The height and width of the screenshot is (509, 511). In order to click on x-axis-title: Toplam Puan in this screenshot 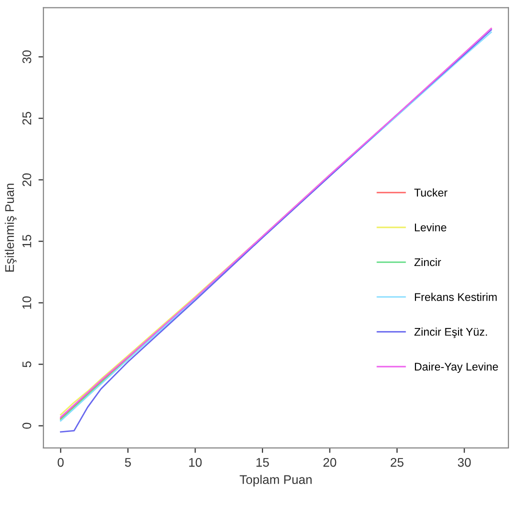, I will do `click(276, 480)`.